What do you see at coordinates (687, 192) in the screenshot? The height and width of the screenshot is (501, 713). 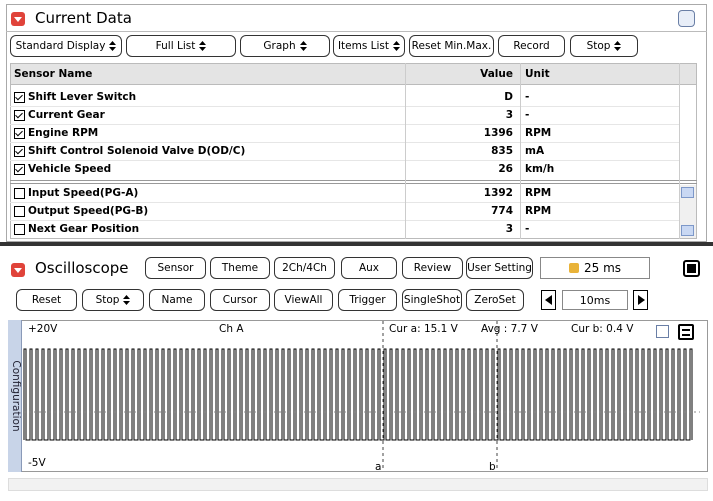 I see `scroll-up` at bounding box center [687, 192].